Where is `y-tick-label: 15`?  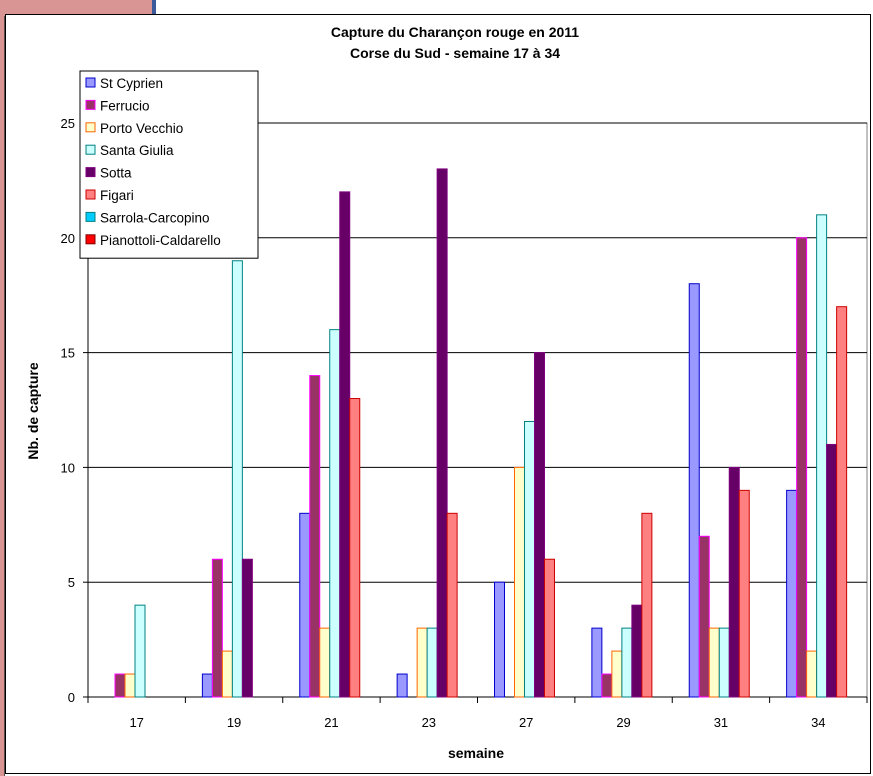 y-tick-label: 15 is located at coordinates (68, 353).